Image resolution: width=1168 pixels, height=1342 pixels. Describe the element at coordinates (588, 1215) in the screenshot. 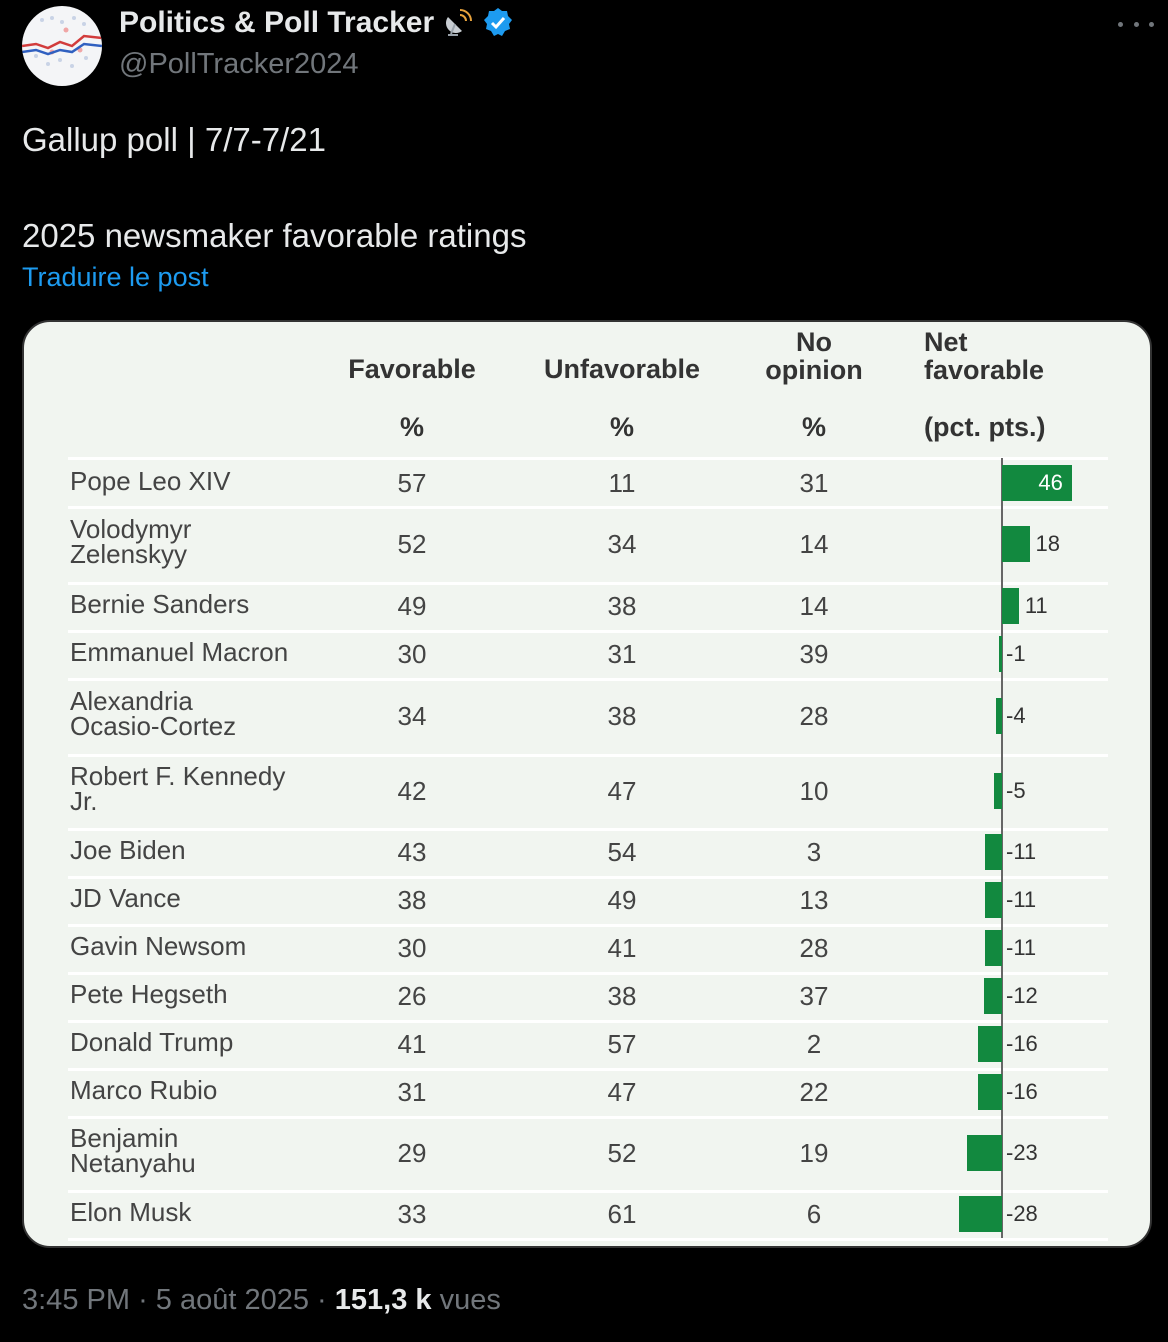

I see `table-row: Elon Musk 33 61 6` at that location.